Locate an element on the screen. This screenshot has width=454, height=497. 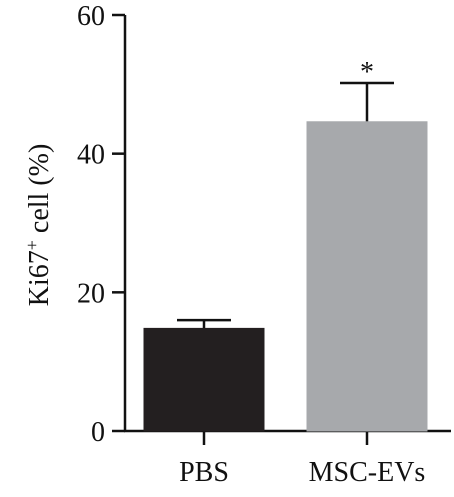
y-axis-title-main: Ki67 is located at coordinates (39, 278).